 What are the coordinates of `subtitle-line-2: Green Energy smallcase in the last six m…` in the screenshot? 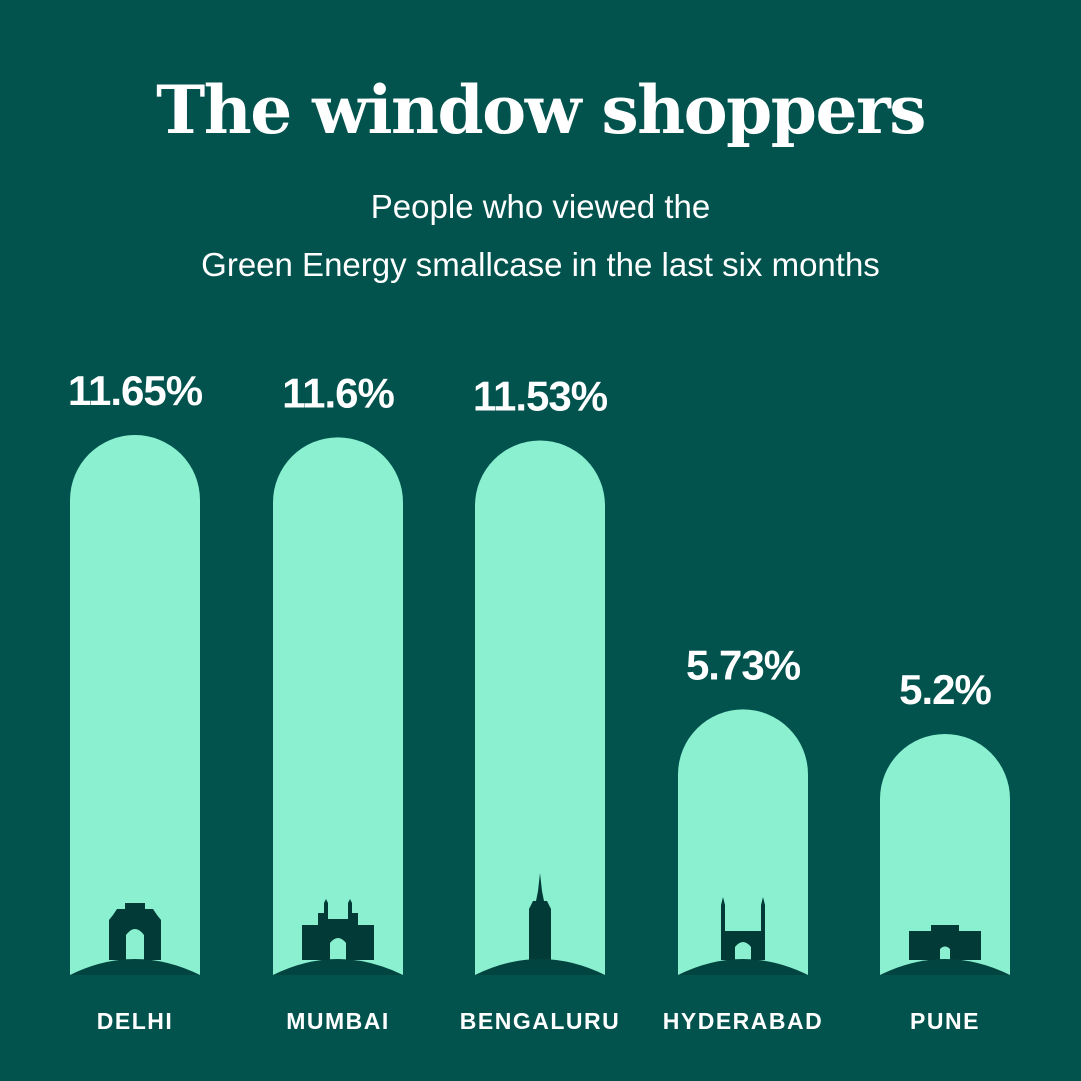 It's located at (540, 264).